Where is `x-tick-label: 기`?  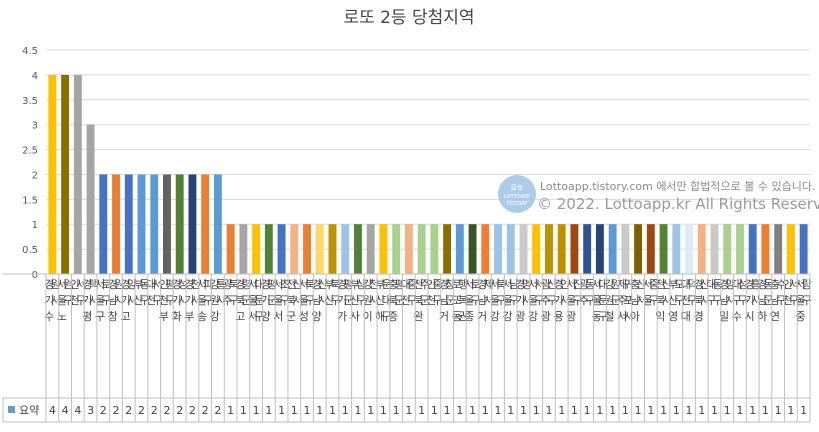
x-tick-label: 기 is located at coordinates (266, 300).